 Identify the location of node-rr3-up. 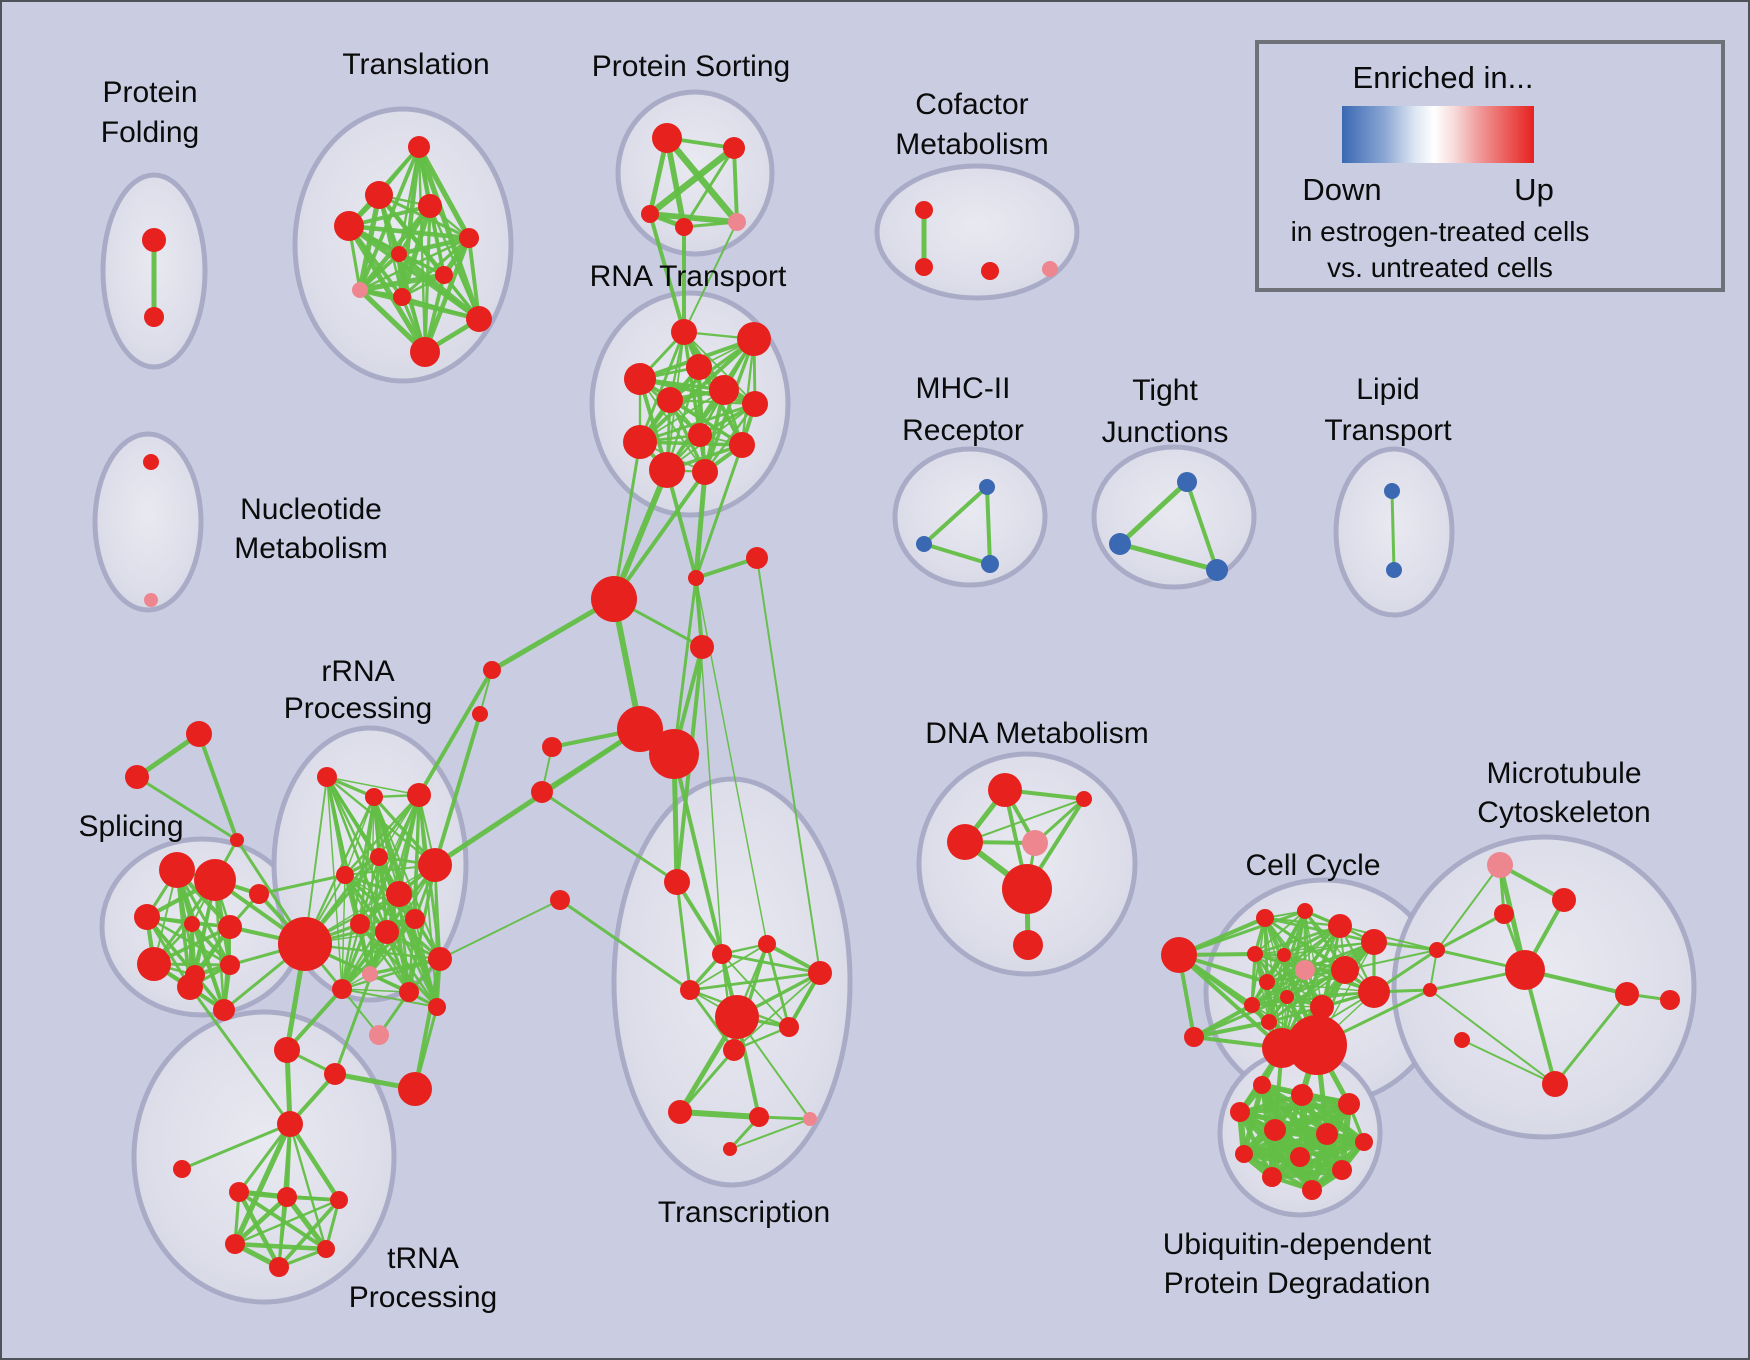
(419, 795).